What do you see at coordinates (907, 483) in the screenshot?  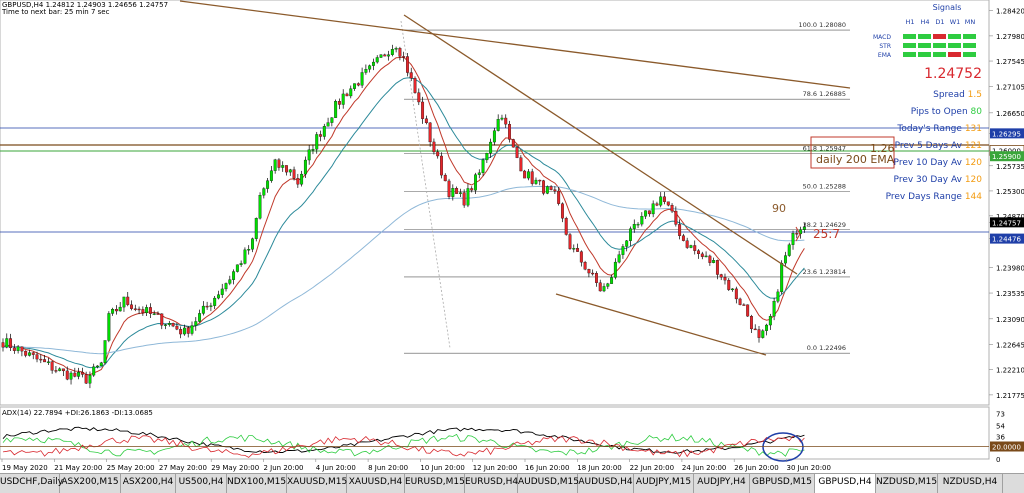 I see `tab-nzdusd-m15: NZDUSD,M15` at bounding box center [907, 483].